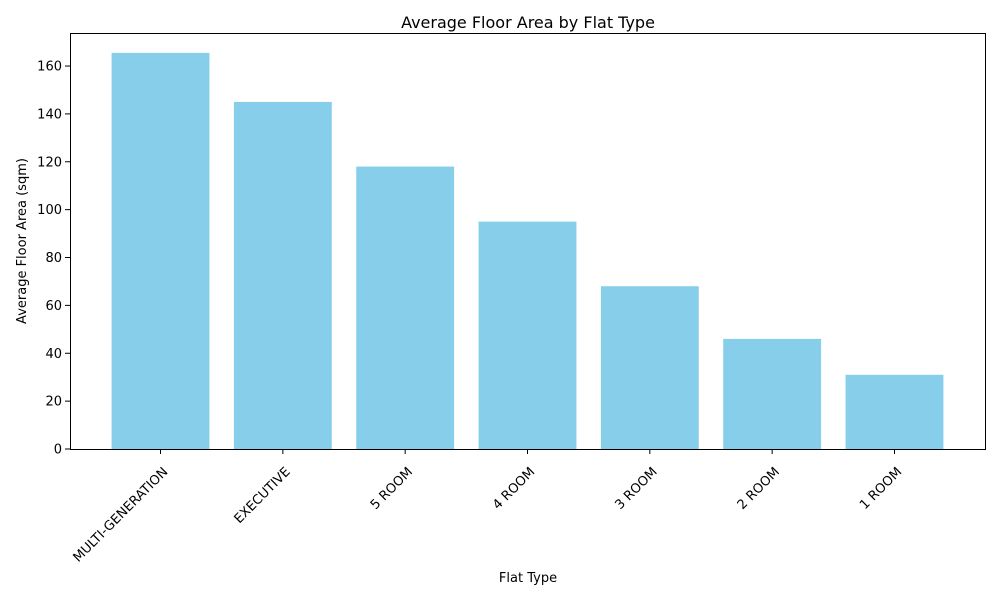  I want to click on chart-title: Average Floor Area by Flat Type, so click(528, 22).